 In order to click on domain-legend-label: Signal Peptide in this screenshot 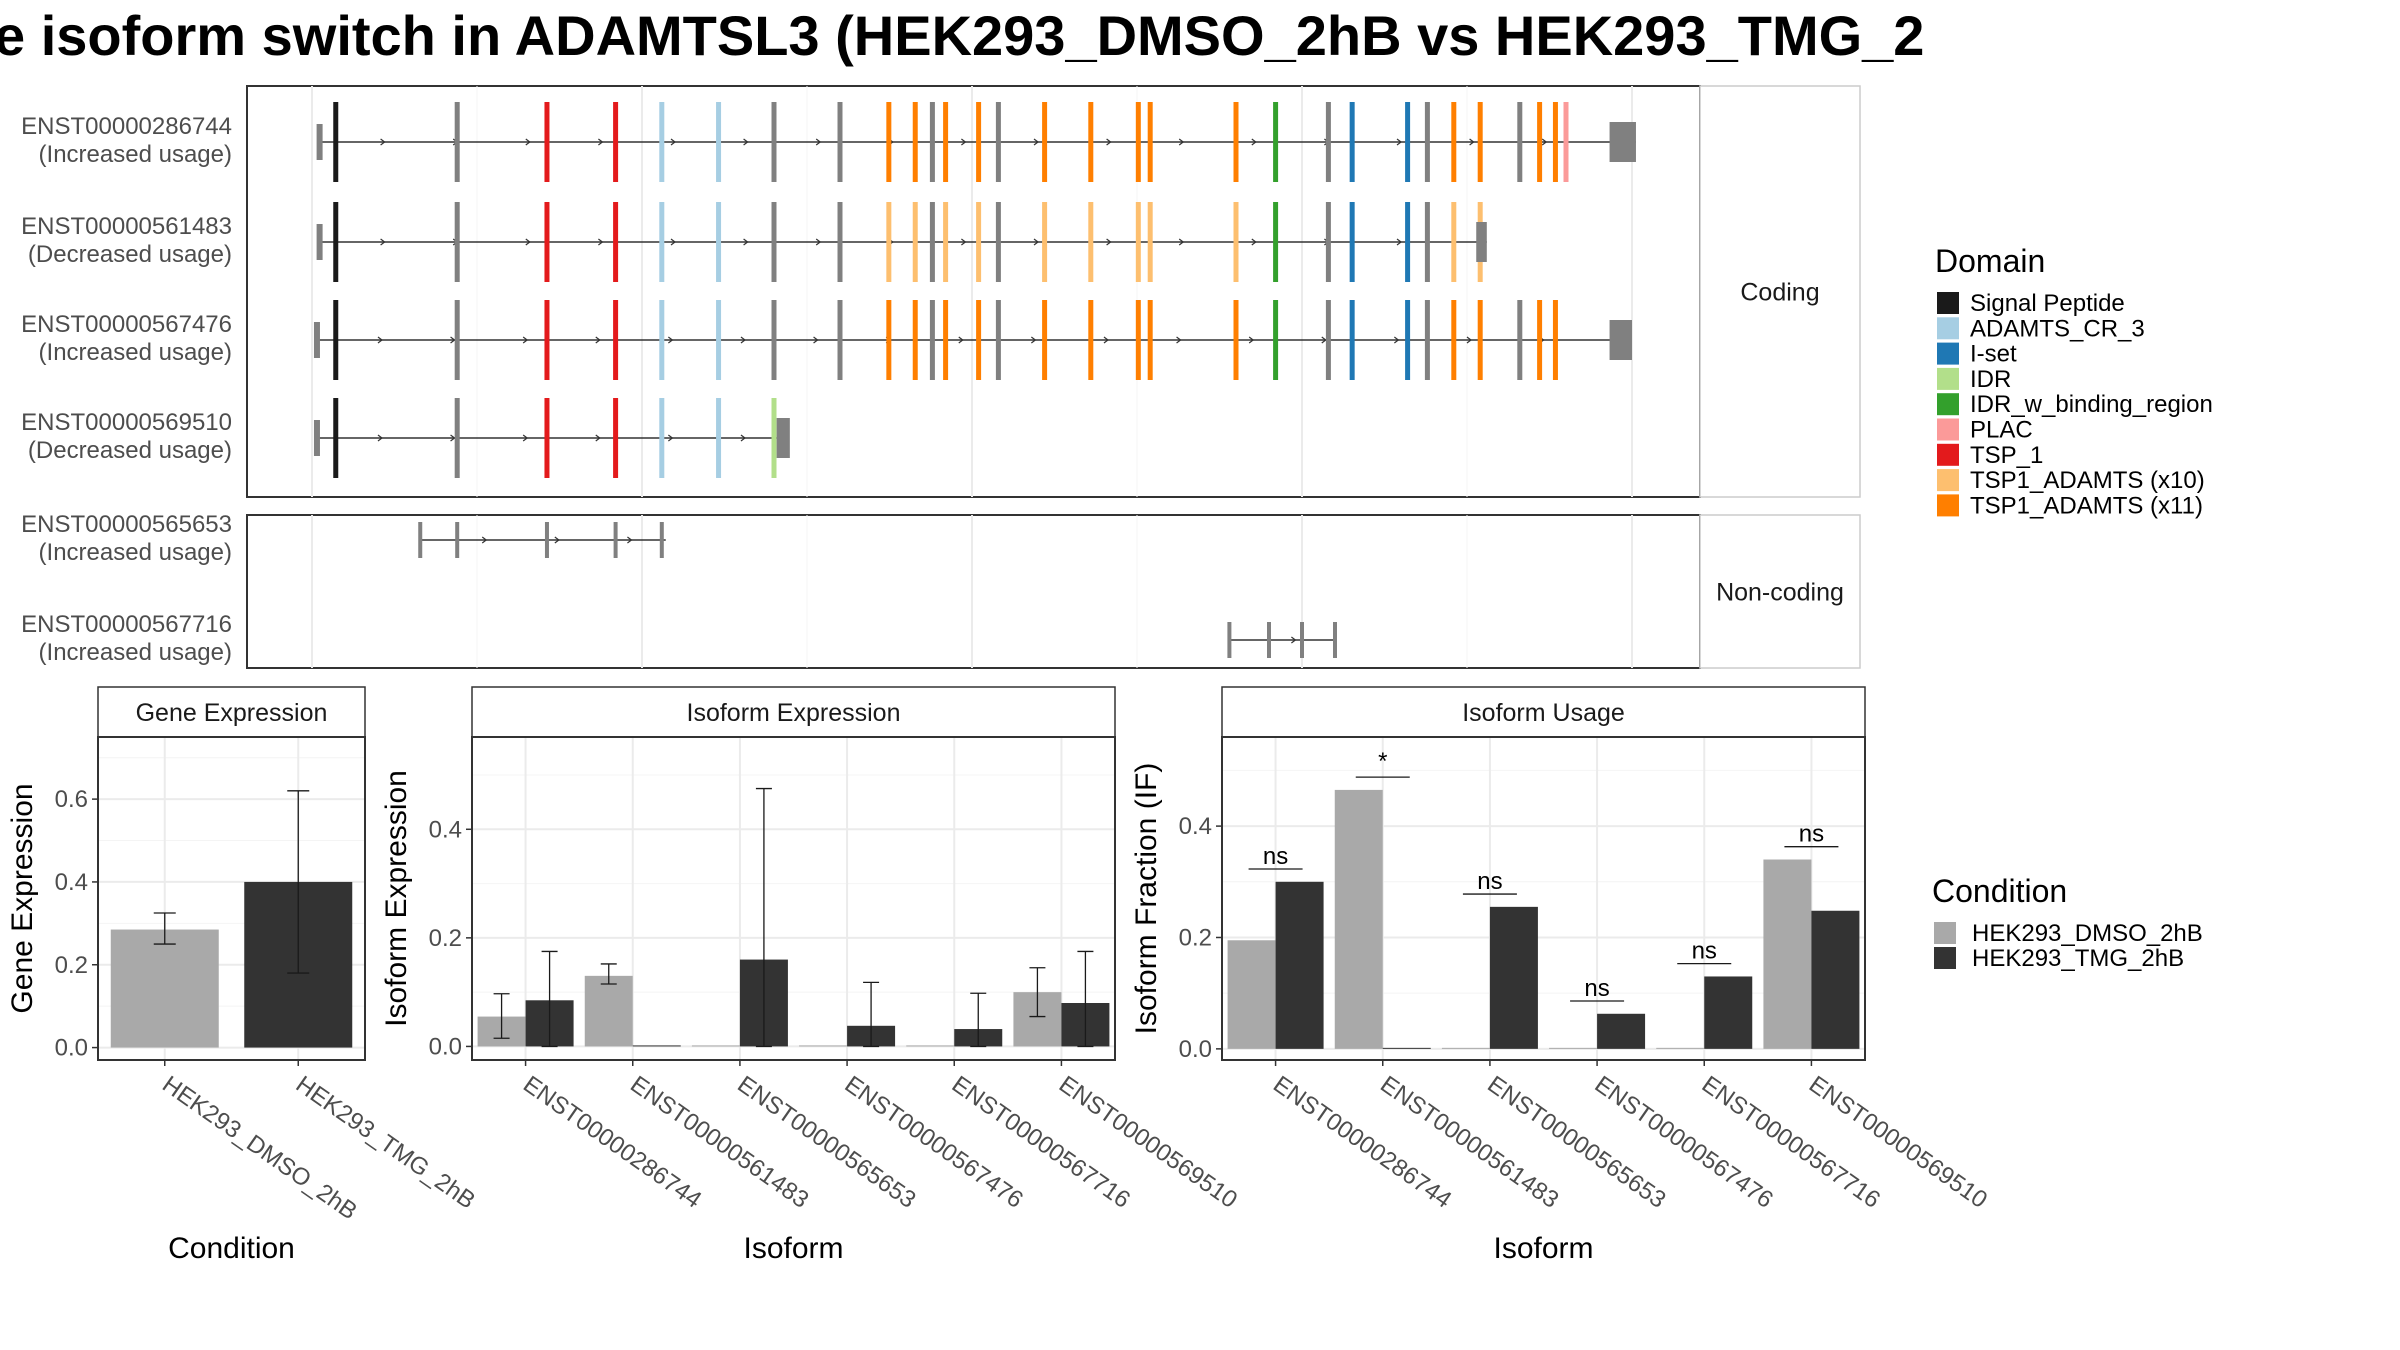, I will do `click(2047, 303)`.